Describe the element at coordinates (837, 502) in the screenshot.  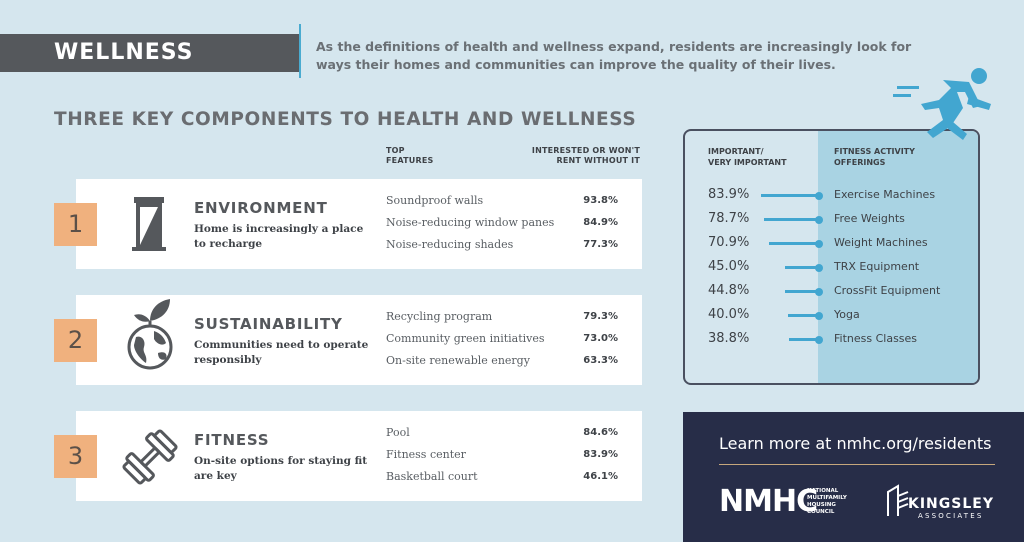
I see `nmhc-logo-subtext: NATIONAL MULTIFAMILY HOUSING COUNCIL` at that location.